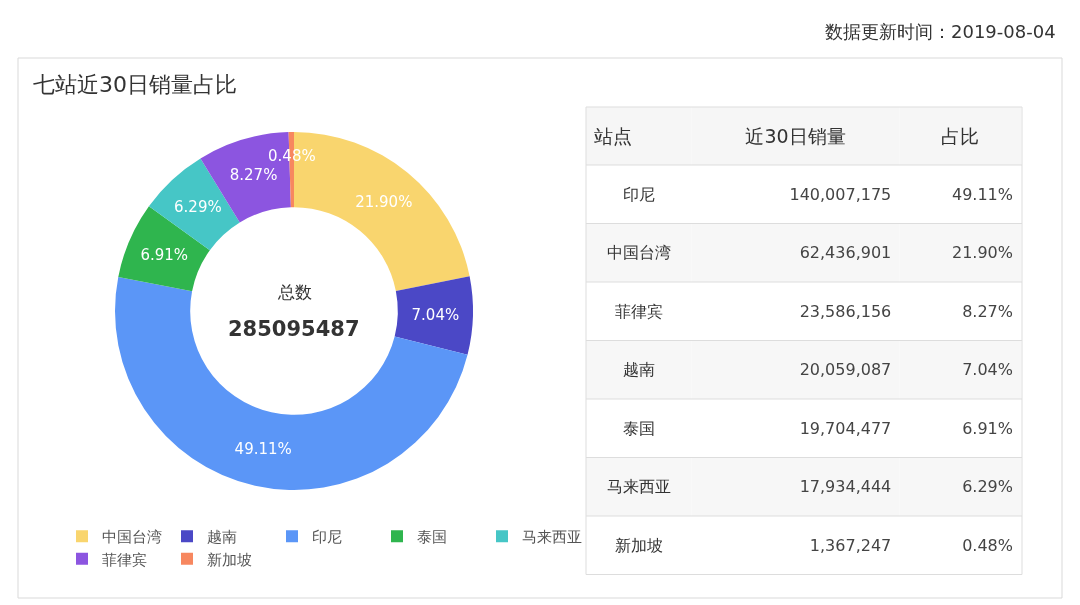 This screenshot has height=605, width=1080. Describe the element at coordinates (327, 537) in the screenshot. I see `legend-label: 印尼` at that location.